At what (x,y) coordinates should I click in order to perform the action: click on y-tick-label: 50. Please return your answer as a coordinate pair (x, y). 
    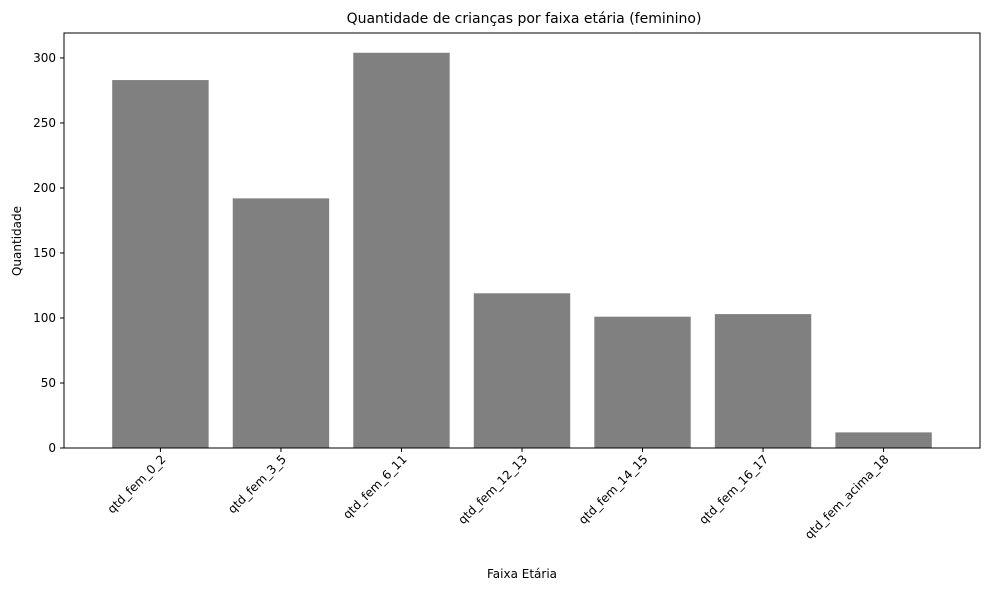
    Looking at the image, I should click on (48, 383).